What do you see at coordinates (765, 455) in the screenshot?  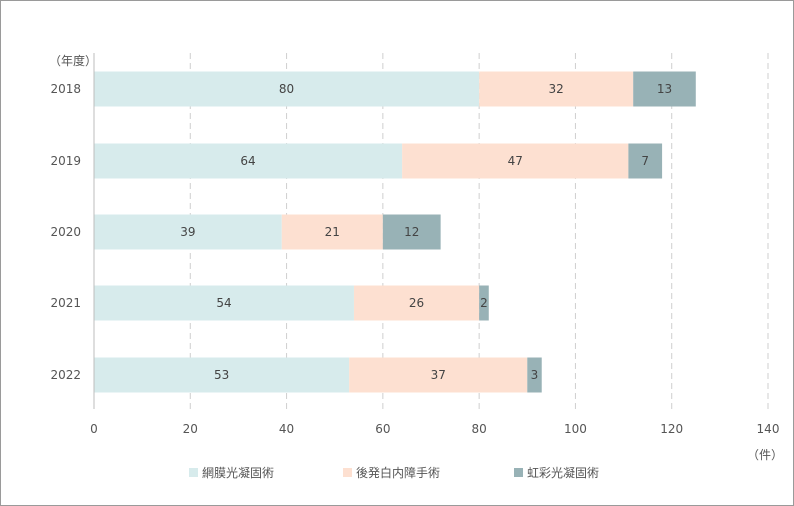 I see `x-axis-unit-label: （件）` at bounding box center [765, 455].